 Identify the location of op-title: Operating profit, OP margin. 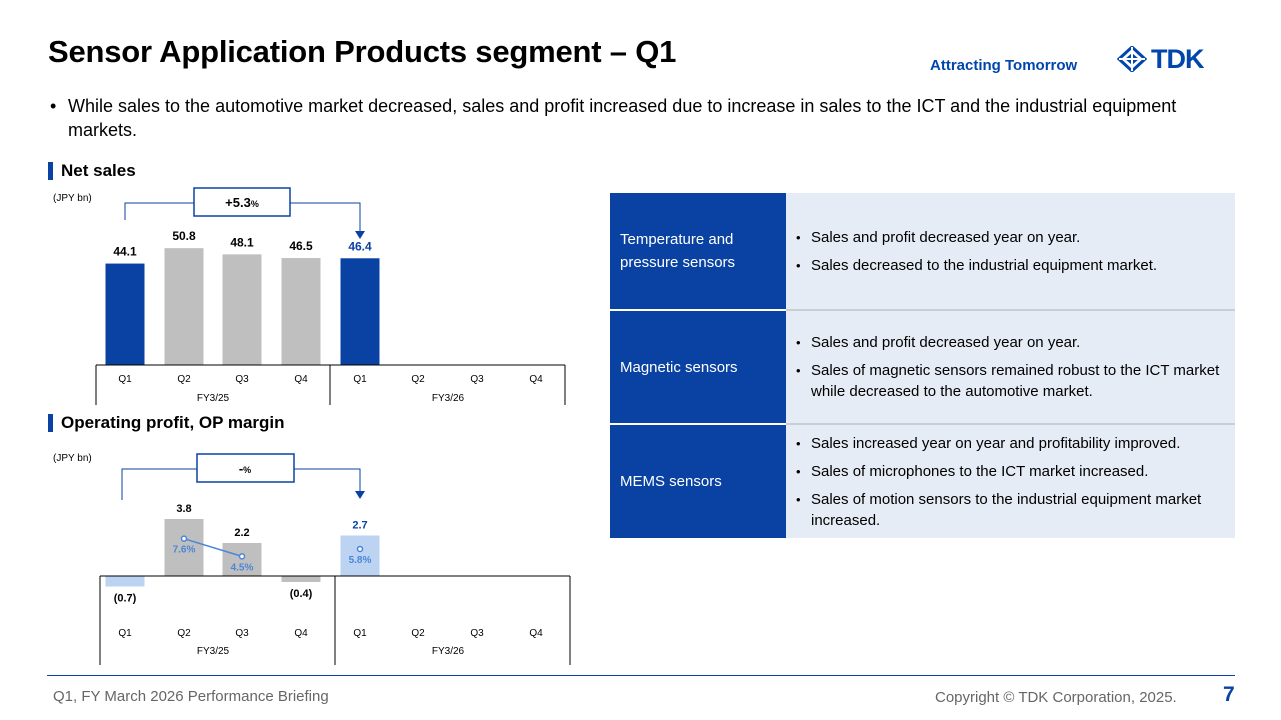
(173, 422).